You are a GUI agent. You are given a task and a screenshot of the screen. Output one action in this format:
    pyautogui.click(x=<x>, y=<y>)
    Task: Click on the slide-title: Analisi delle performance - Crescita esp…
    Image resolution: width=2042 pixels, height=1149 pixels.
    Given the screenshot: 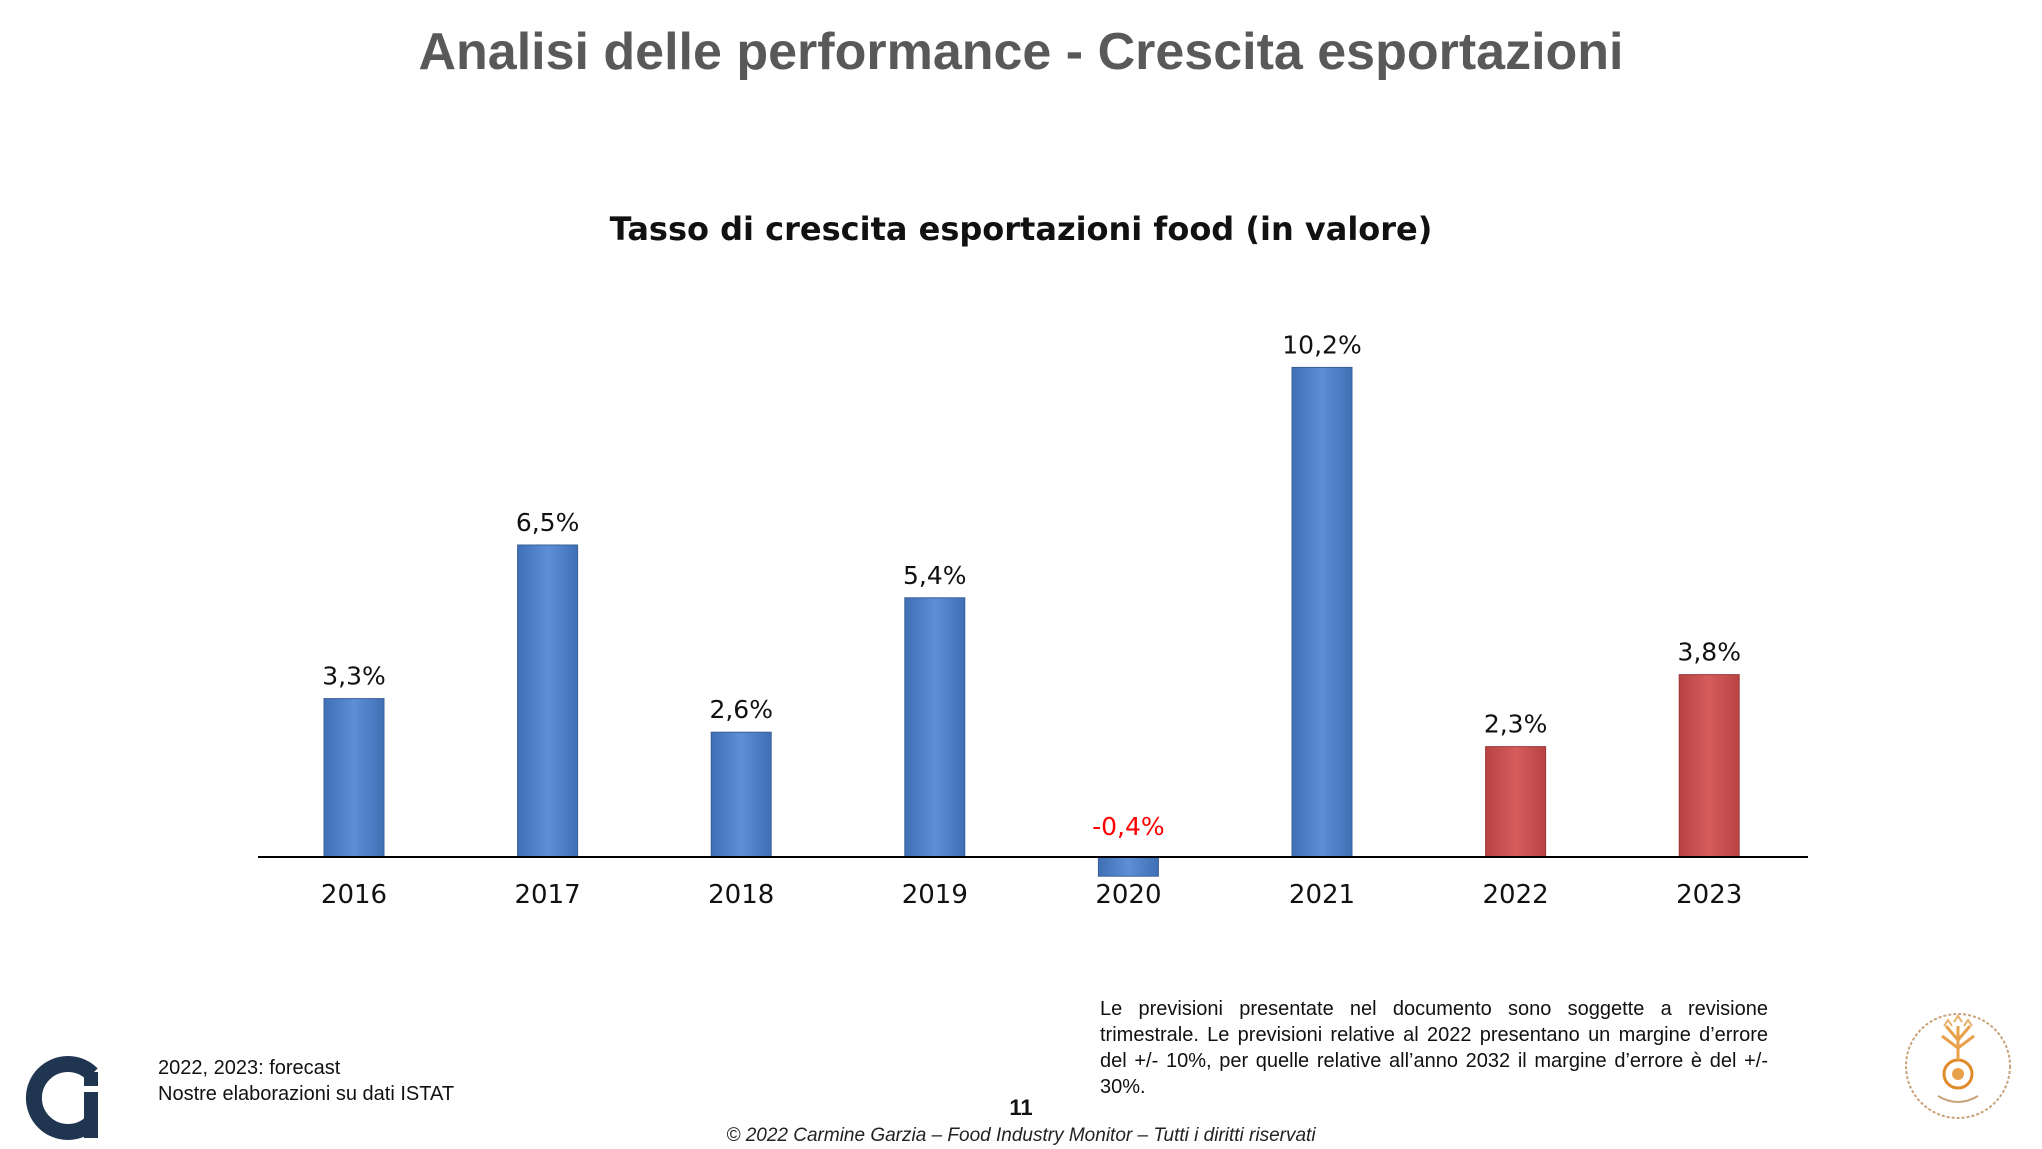 What is the action you would take?
    pyautogui.click(x=1021, y=52)
    